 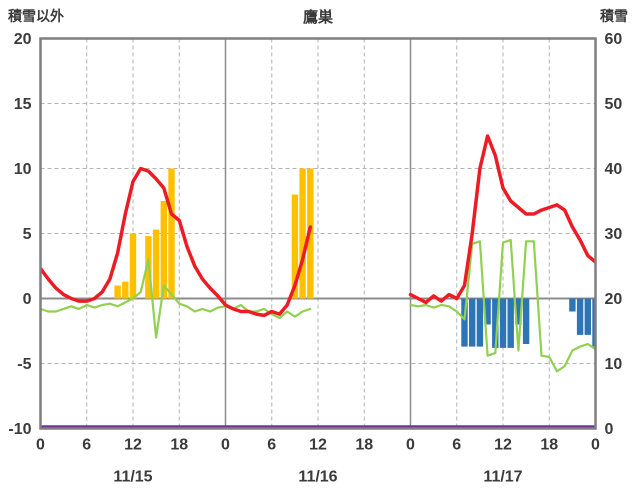 I want to click on left-tick-label: -10, so click(x=19, y=429).